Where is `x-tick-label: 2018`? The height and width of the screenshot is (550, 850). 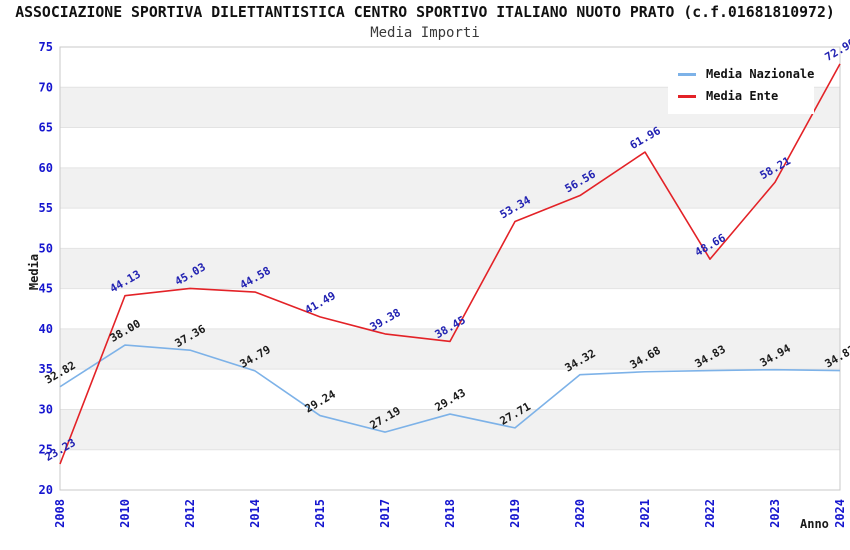 x-tick-label: 2018 is located at coordinates (450, 513).